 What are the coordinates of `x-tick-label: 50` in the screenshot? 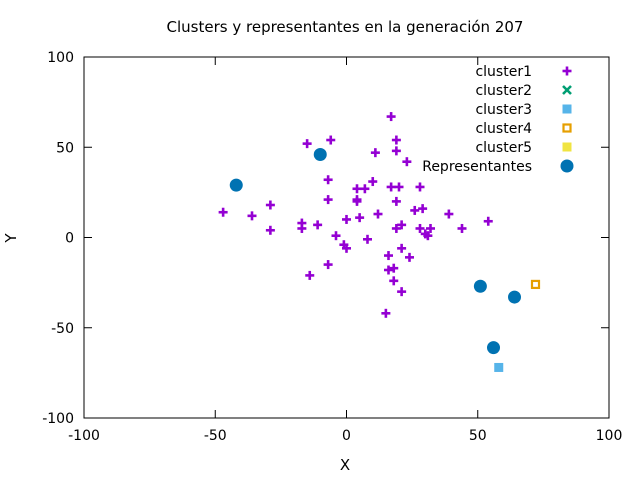 It's located at (478, 436).